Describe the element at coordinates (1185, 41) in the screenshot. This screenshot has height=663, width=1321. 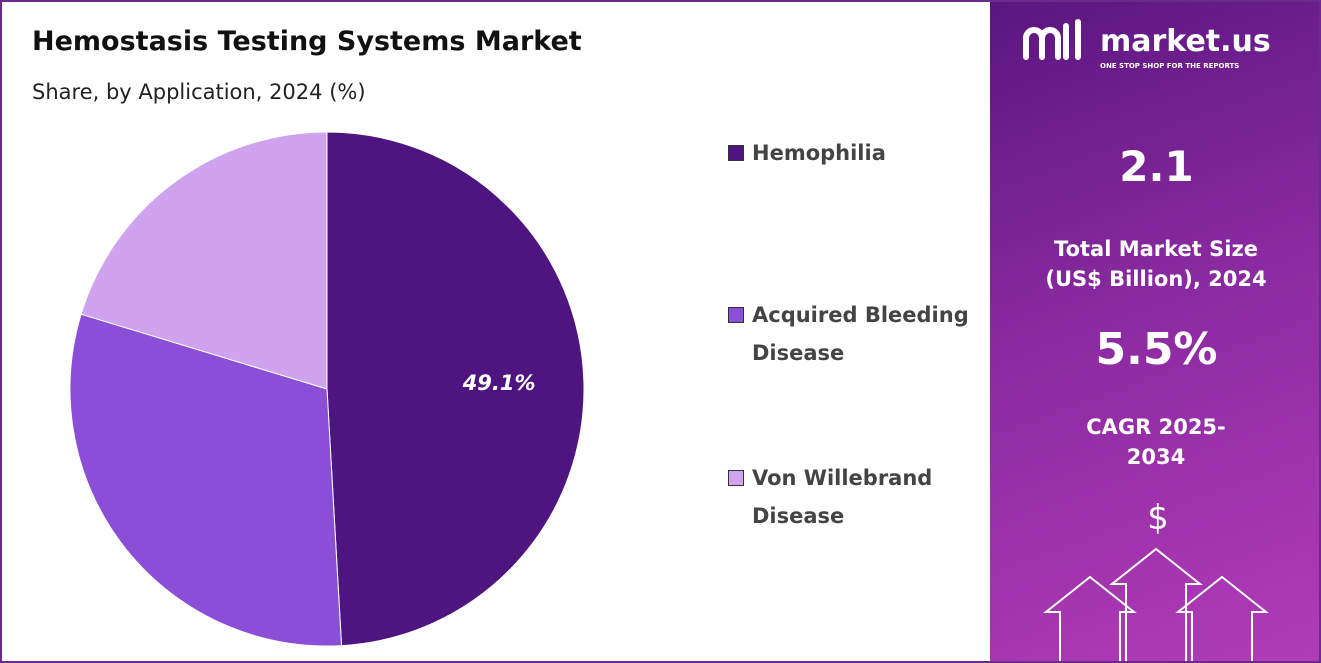
I see `brand: market.us` at that location.